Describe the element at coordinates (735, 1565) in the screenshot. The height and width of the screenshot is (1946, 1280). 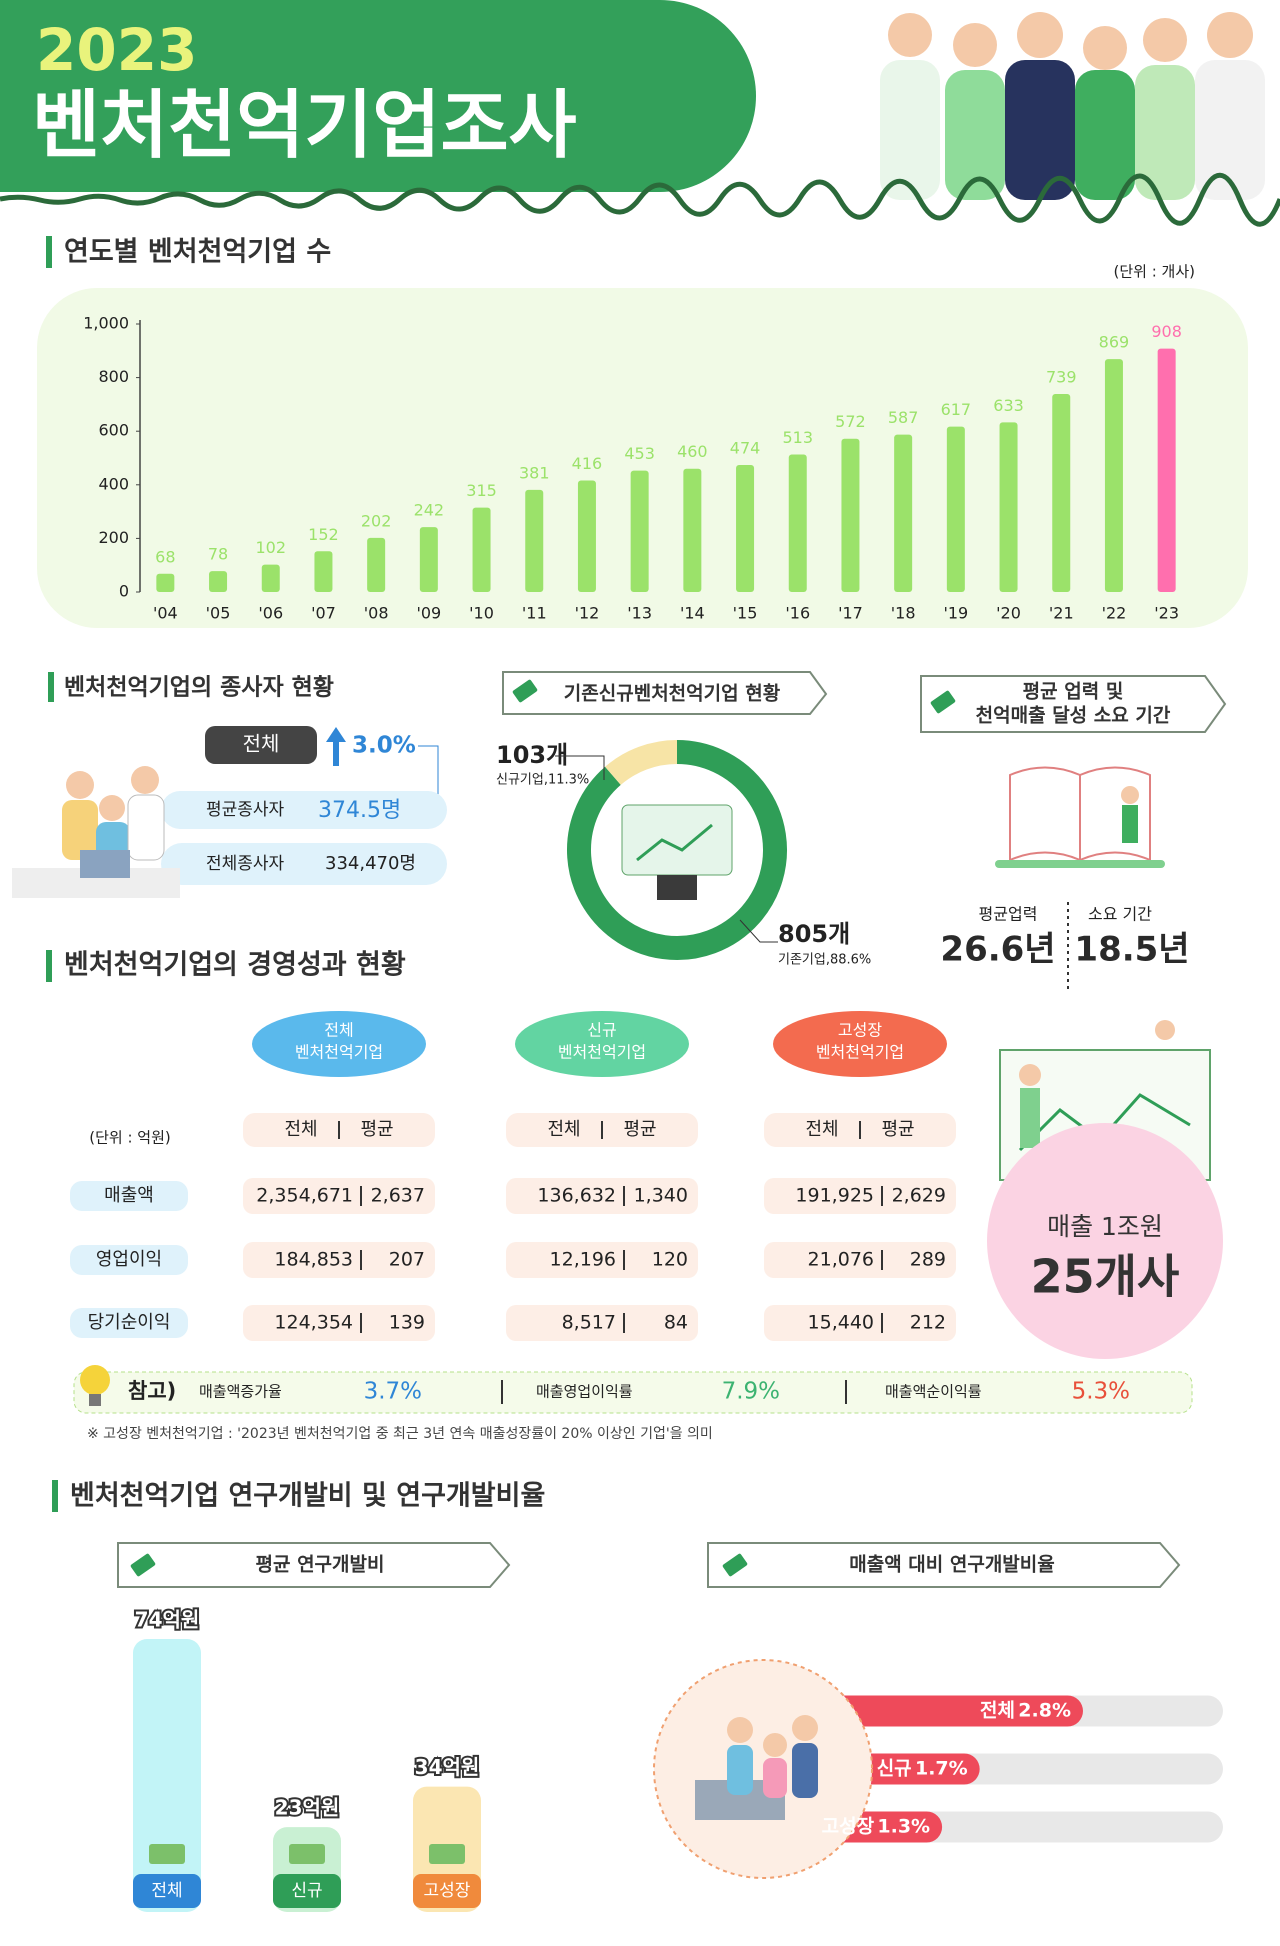
I see `pencil-icon` at that location.